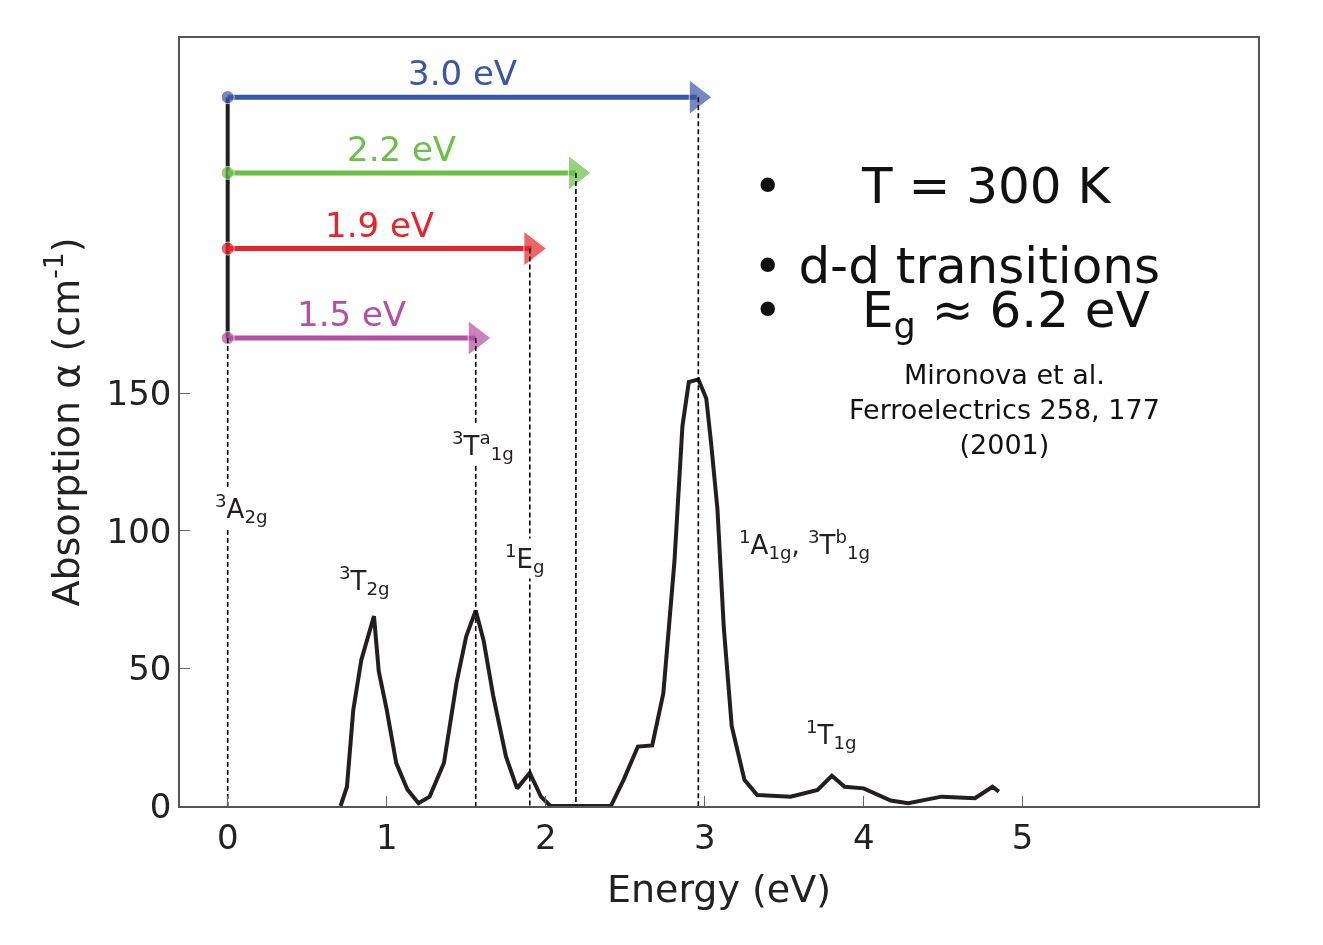  What do you see at coordinates (863, 836) in the screenshot?
I see `x-tick-label: 4` at bounding box center [863, 836].